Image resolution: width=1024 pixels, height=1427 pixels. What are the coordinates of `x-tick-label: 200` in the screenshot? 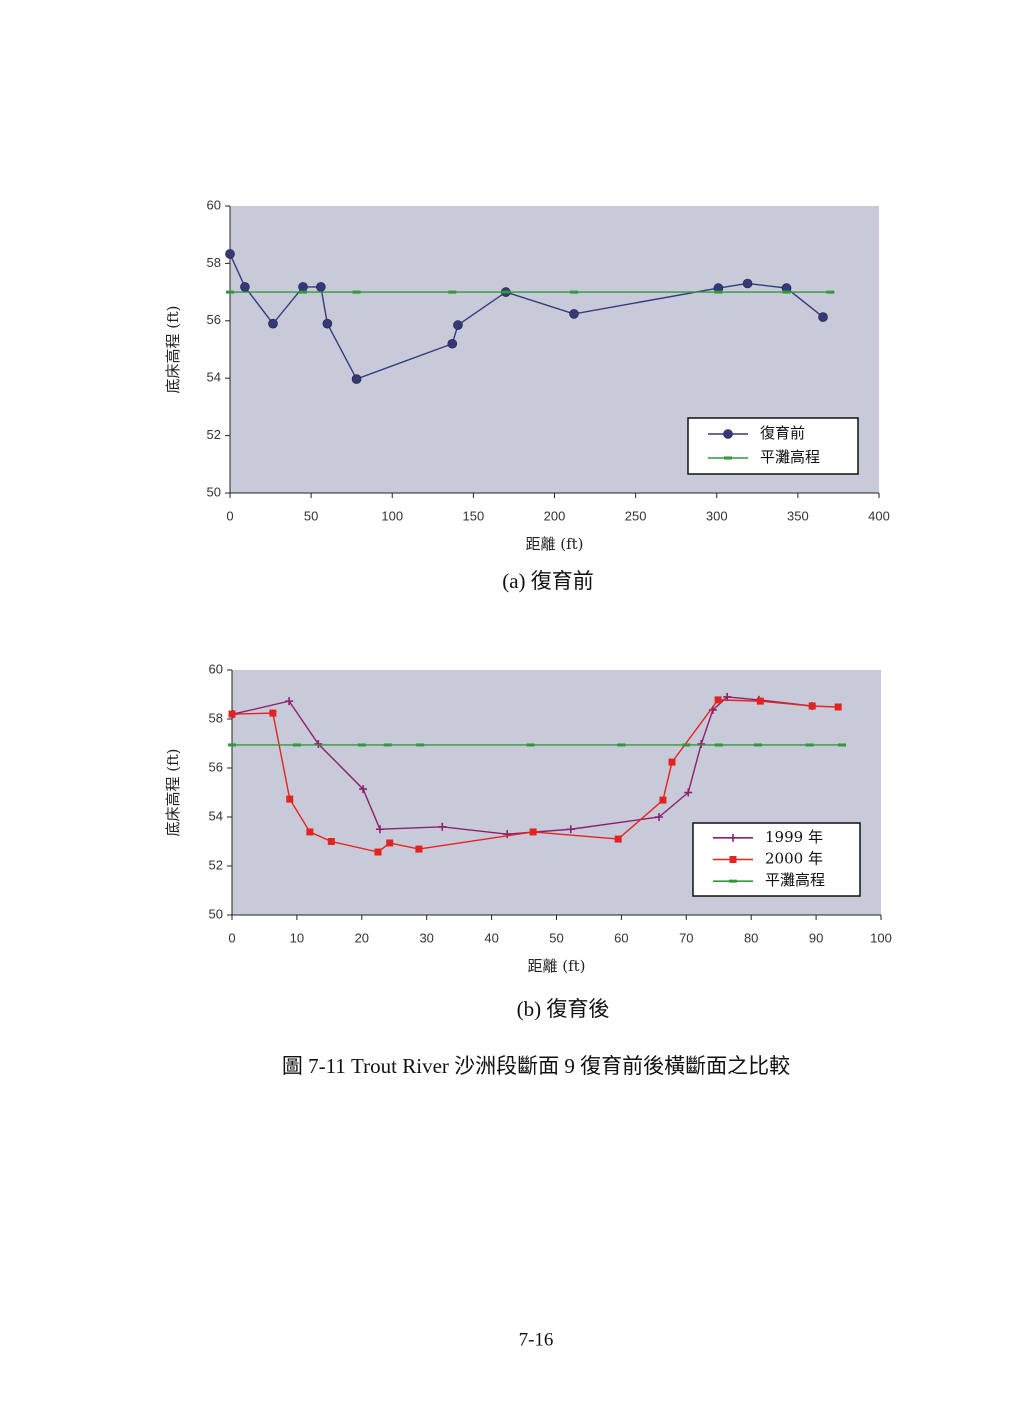 It's located at (555, 515).